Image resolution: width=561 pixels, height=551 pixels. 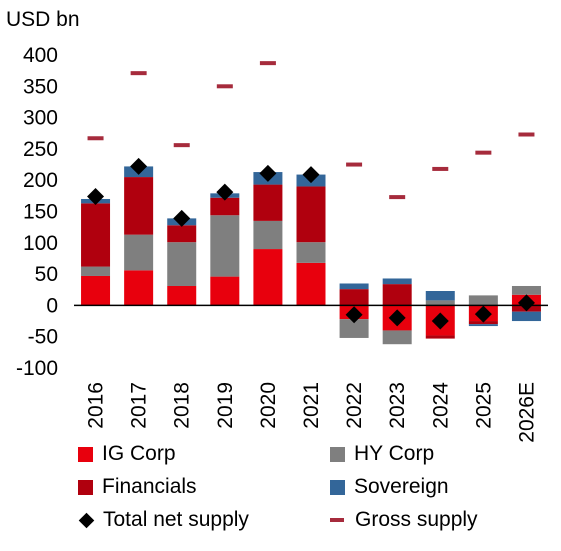 I want to click on legend-item-gross-supply: Gross supply, so click(x=404, y=520).